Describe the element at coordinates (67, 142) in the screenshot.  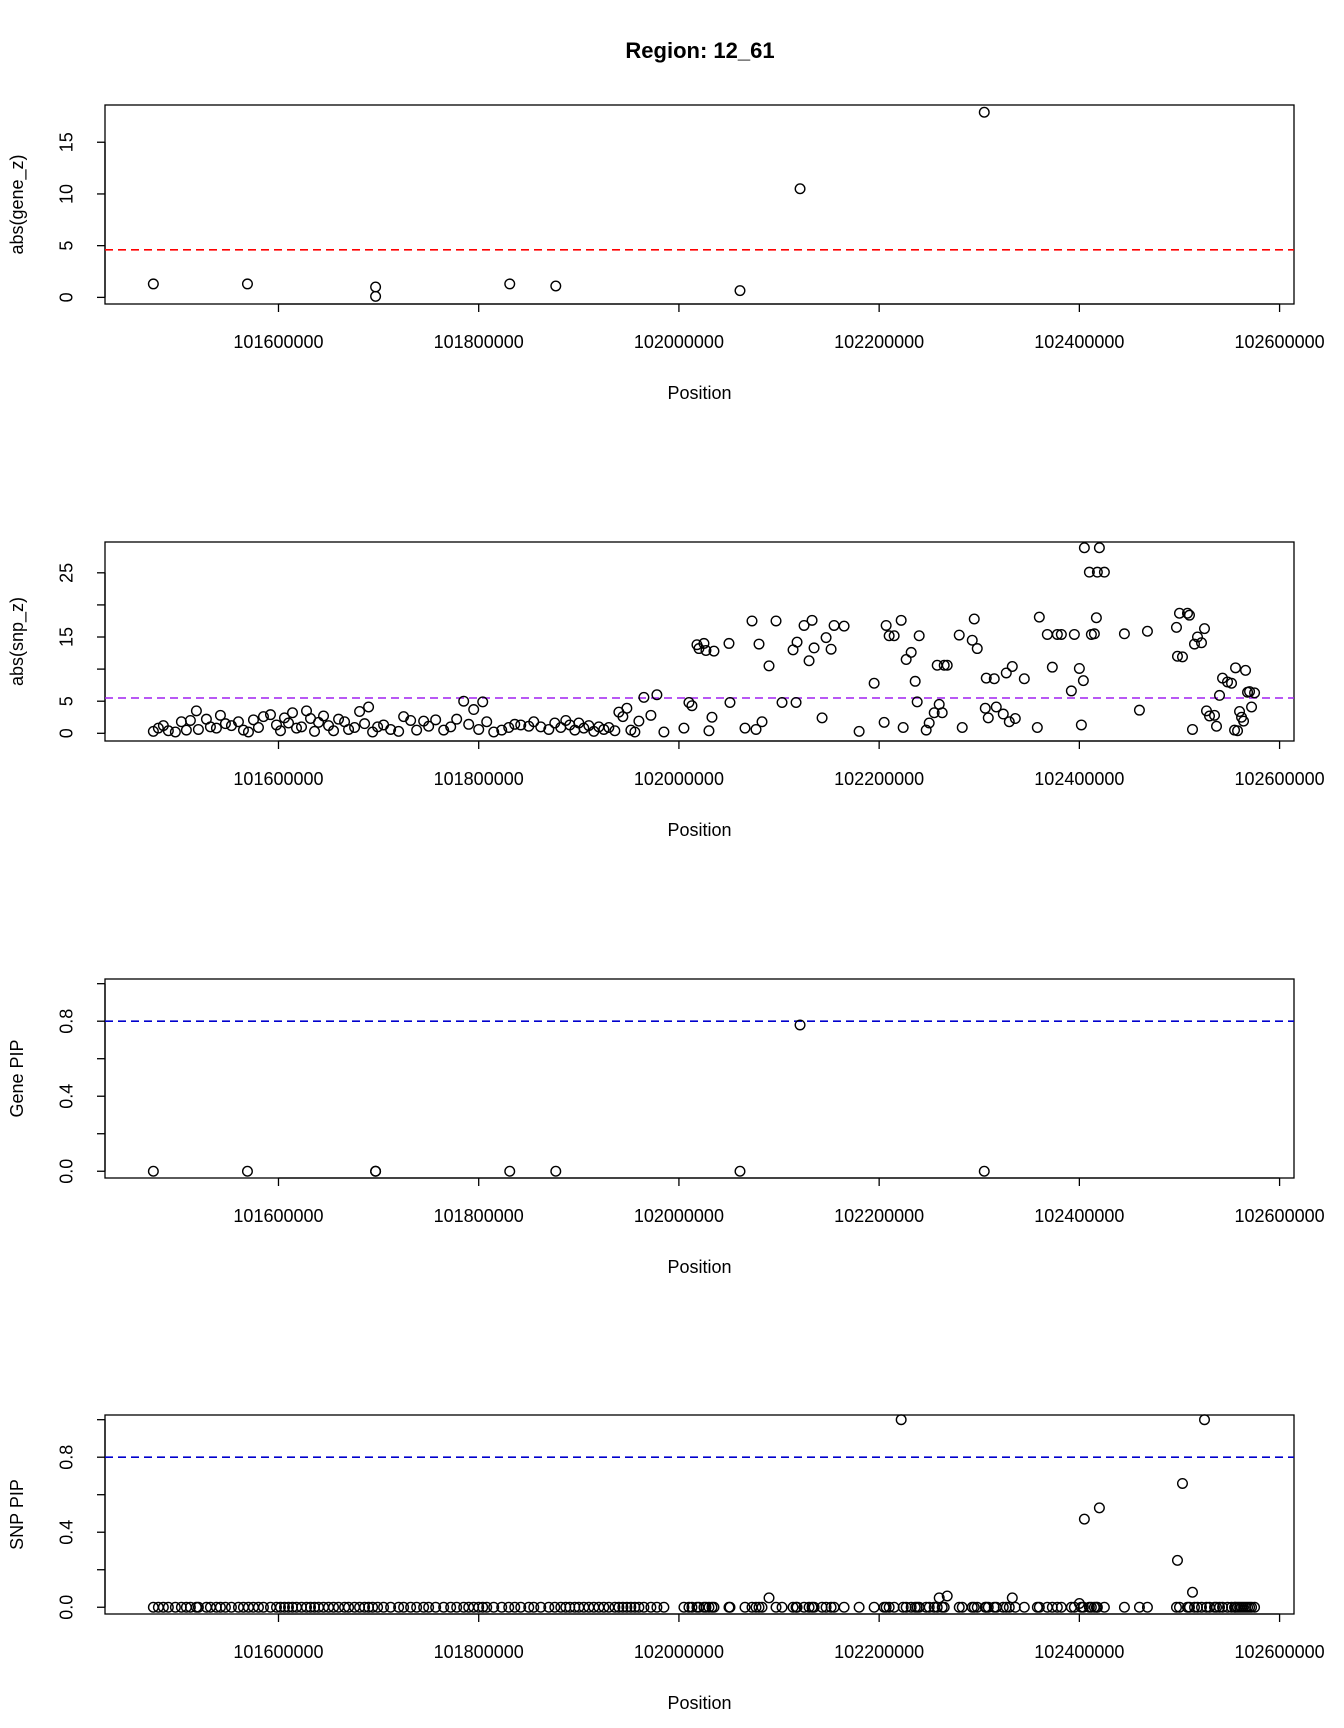
I see `y-tick-label: 15` at that location.